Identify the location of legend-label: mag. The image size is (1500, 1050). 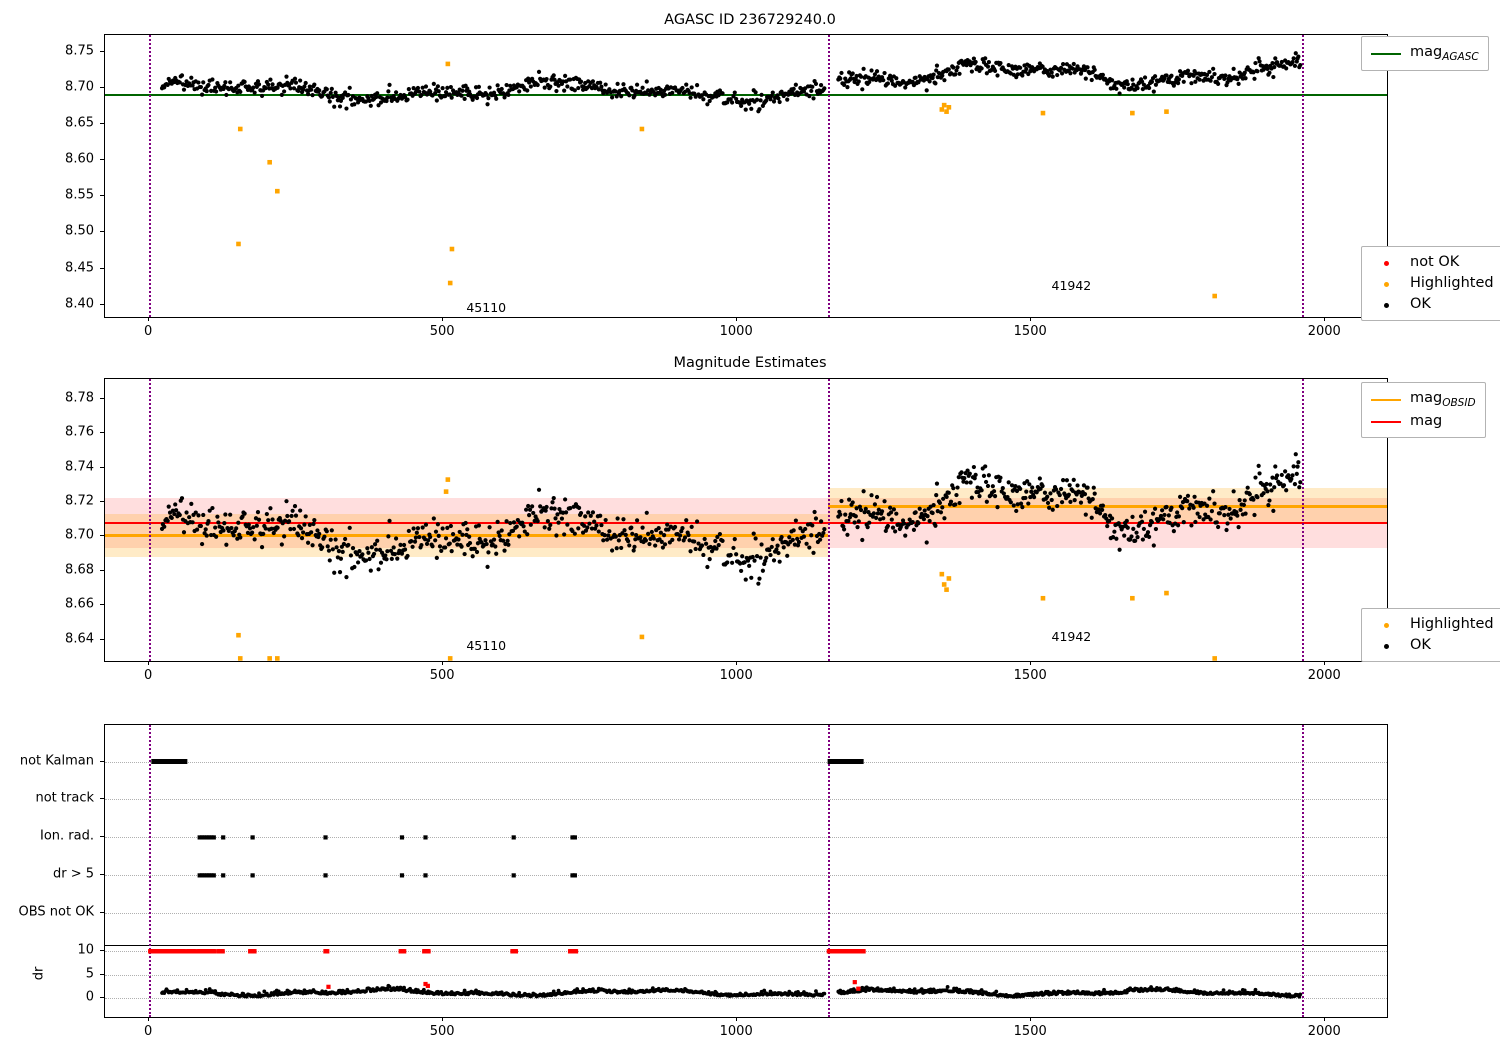
(1426, 421).